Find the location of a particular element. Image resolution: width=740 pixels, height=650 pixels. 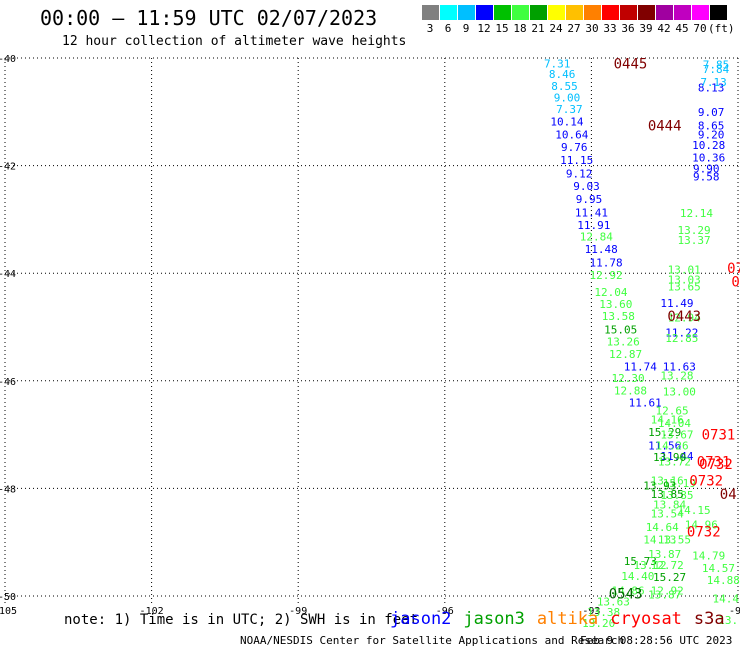

pass-time-label: 0543 is located at coordinates (626, 594).